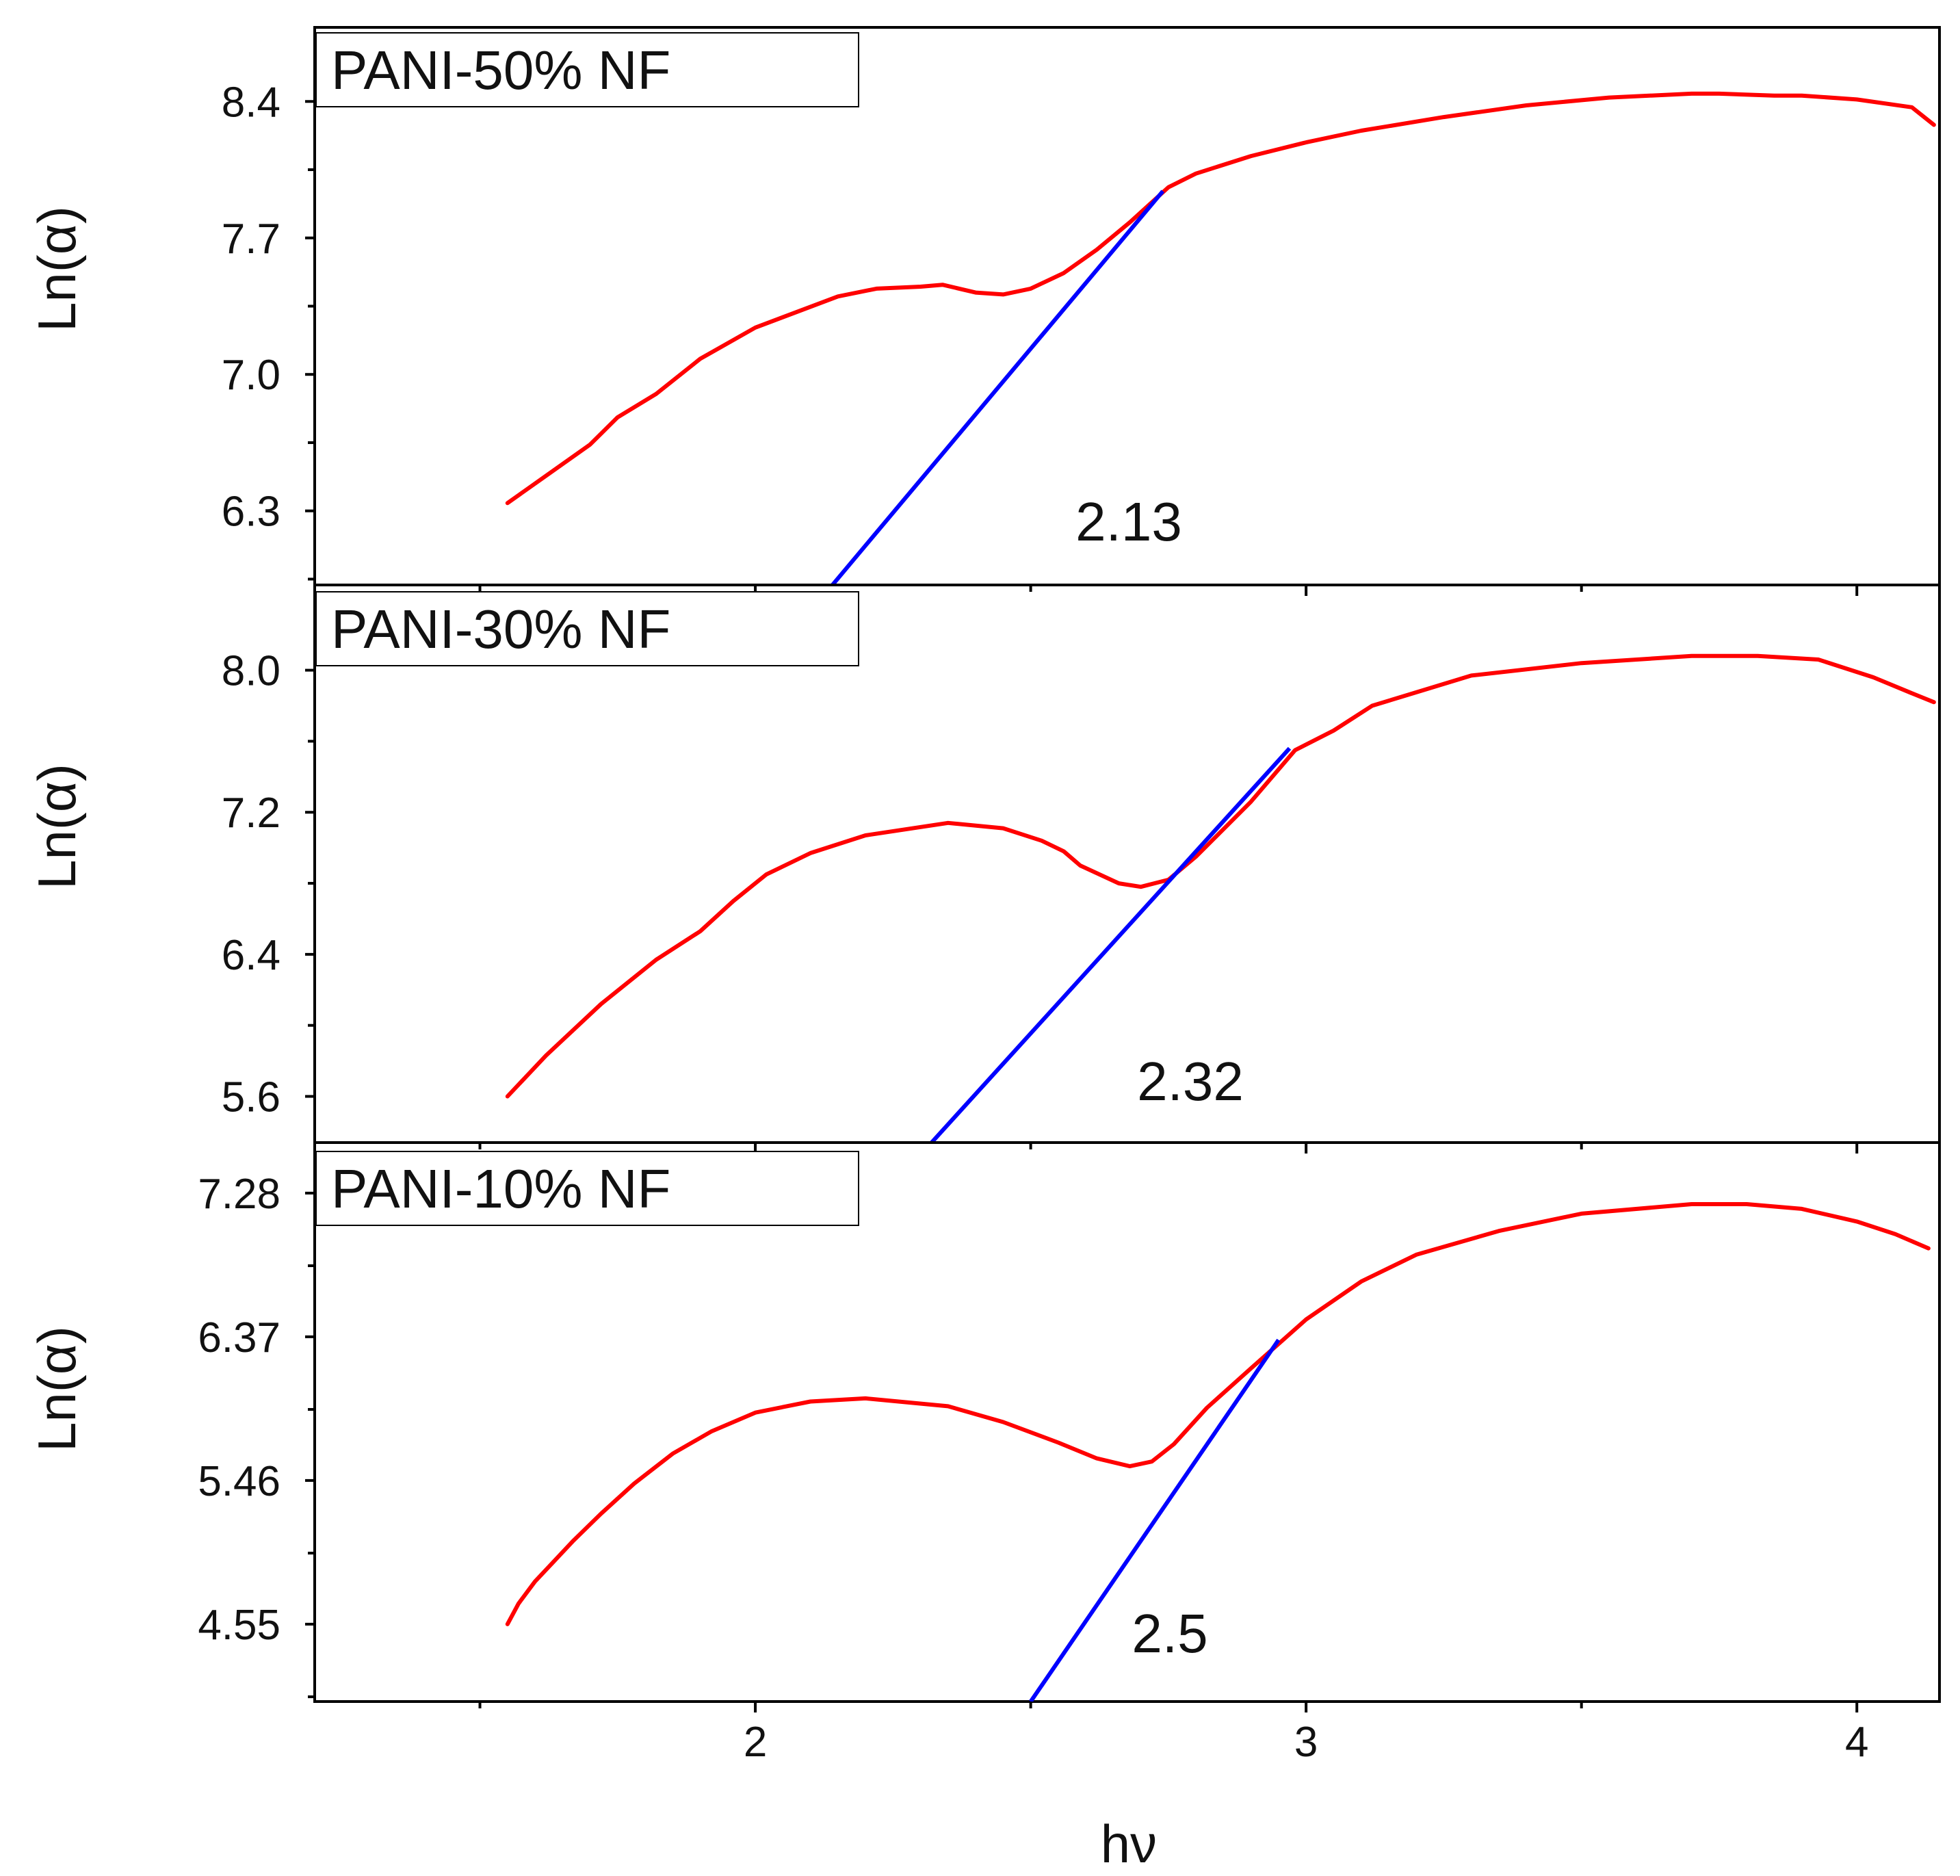  What do you see at coordinates (251, 1097) in the screenshot?
I see `y-tick-label: 5.6` at bounding box center [251, 1097].